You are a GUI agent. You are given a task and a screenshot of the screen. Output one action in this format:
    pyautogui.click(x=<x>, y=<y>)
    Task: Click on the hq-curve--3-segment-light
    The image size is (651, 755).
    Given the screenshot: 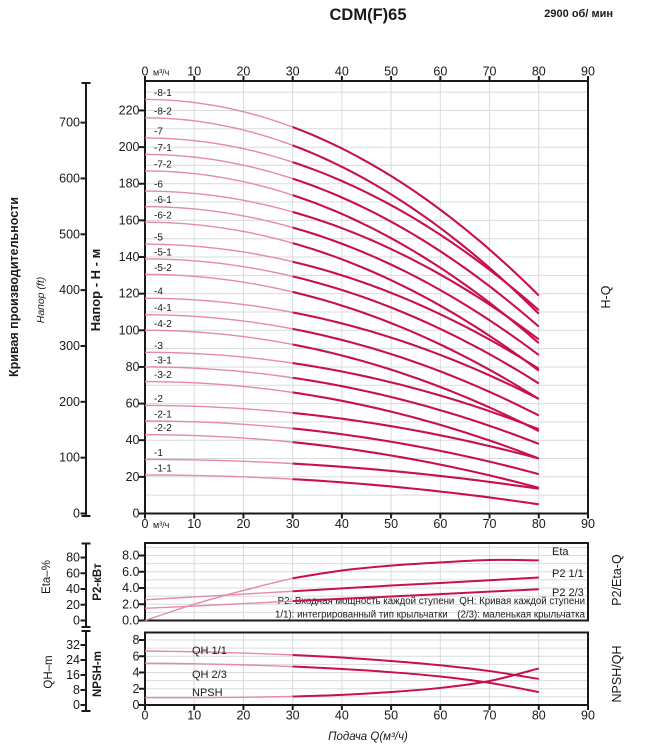 What is the action you would take?
    pyautogui.click(x=218, y=357)
    